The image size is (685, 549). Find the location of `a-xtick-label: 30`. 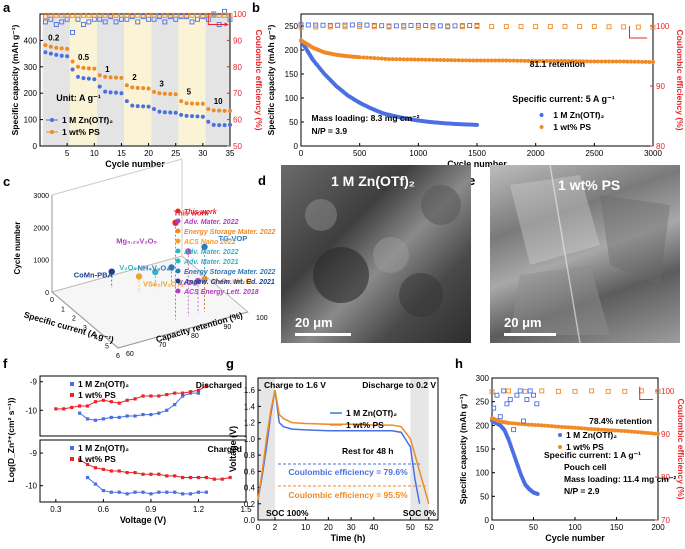

a-xtick-label: 30 is located at coordinates (202, 153).